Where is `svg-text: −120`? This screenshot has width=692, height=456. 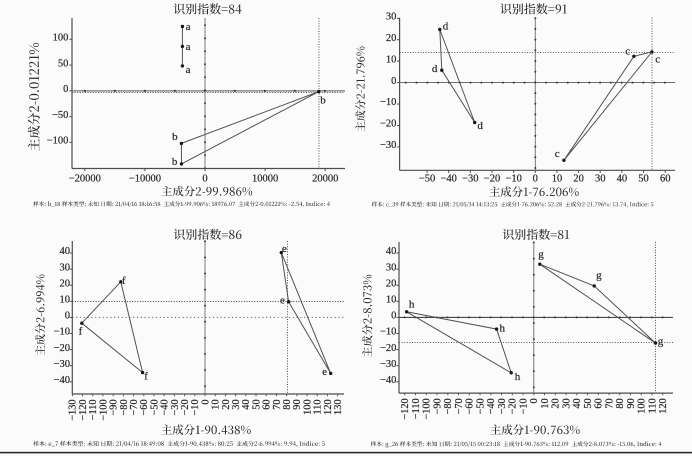 svg-text: −120 is located at coordinates (405, 408).